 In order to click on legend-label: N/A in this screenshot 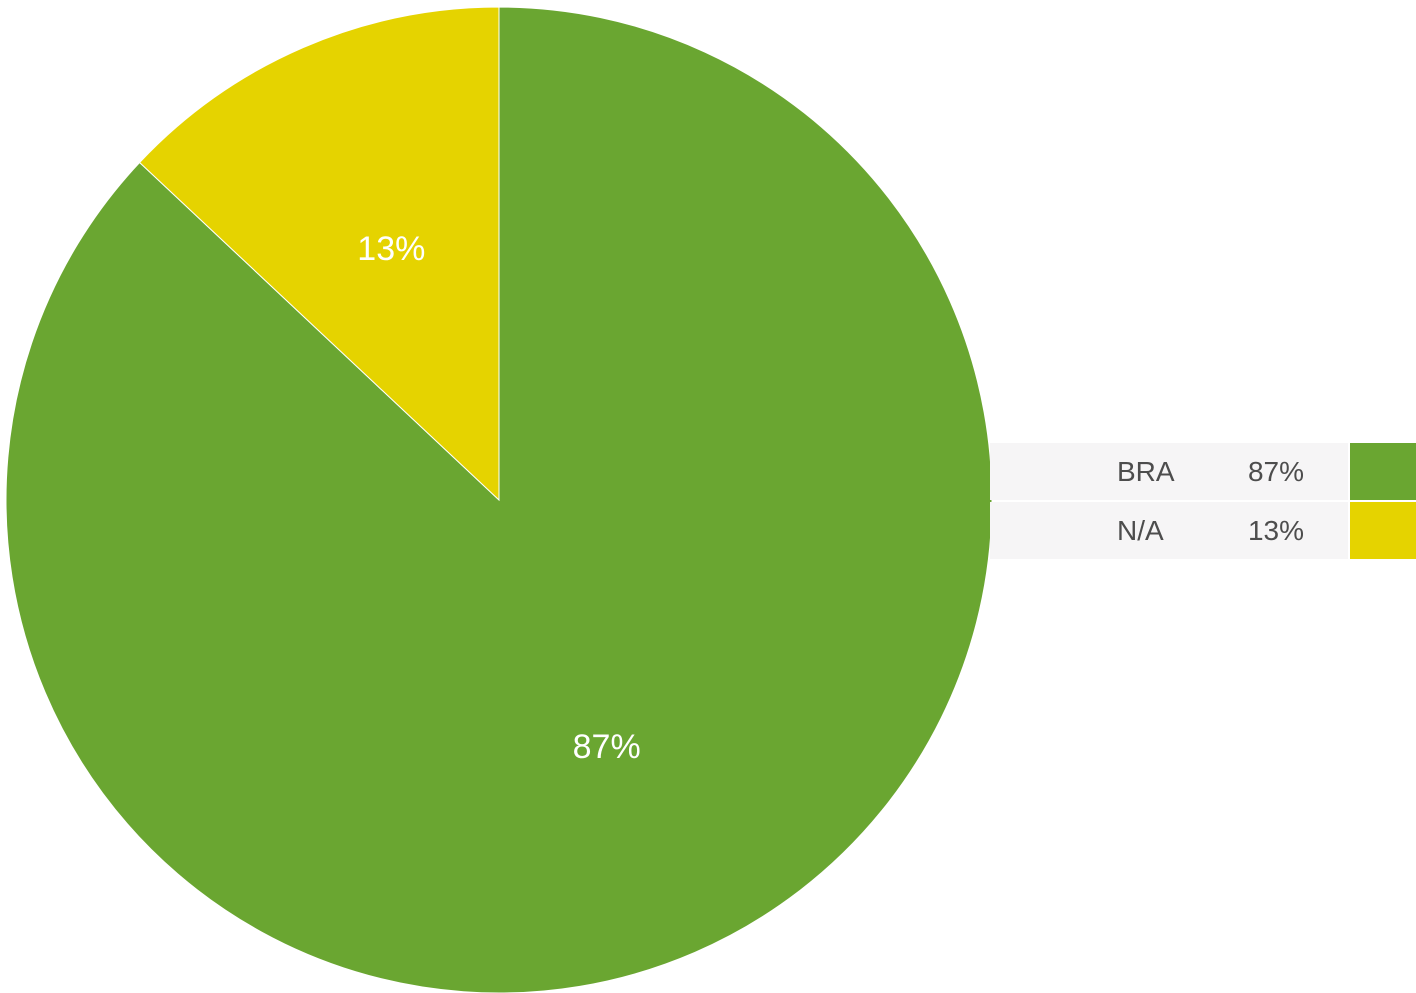, I will do `click(1140, 530)`.